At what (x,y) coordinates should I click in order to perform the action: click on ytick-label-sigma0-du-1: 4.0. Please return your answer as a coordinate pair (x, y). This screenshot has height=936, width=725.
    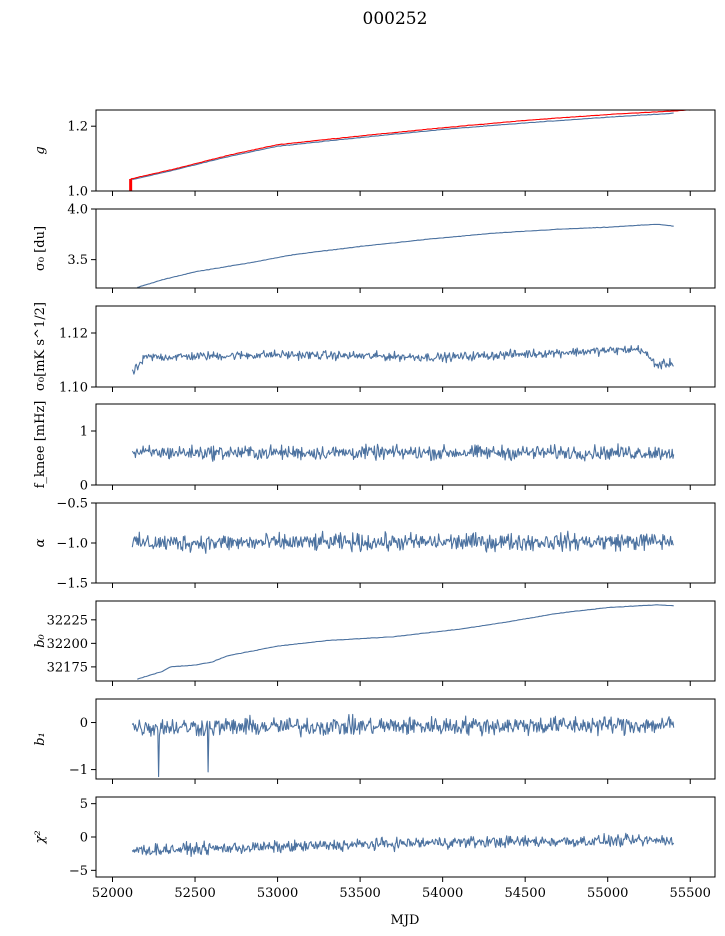
    Looking at the image, I should click on (77, 210).